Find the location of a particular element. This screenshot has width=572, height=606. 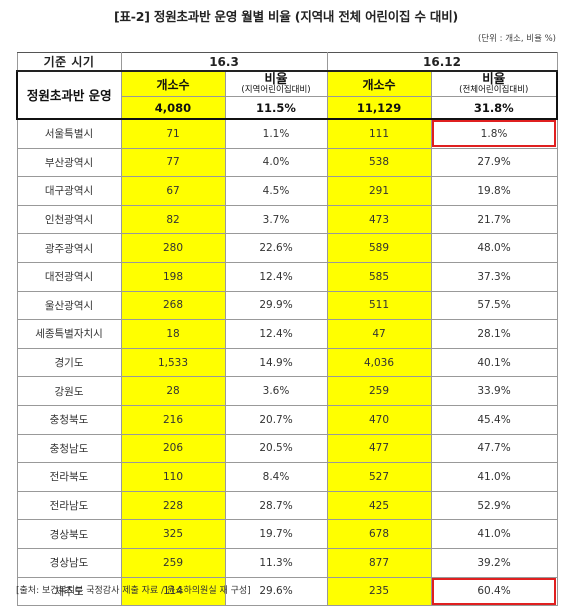

table-row: 부산광역시 77 4.0% 538 27.9% is located at coordinates (287, 162).